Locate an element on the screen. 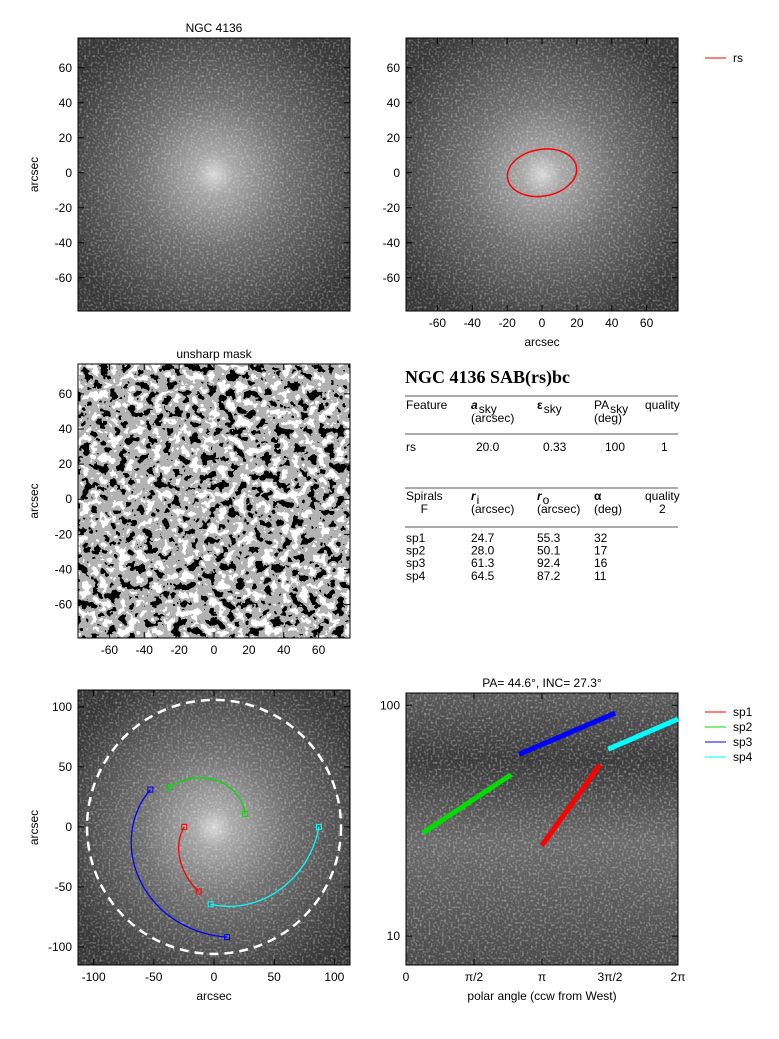 This screenshot has height=1039, width=779. x-tick-label: -40 is located at coordinates (473, 323).